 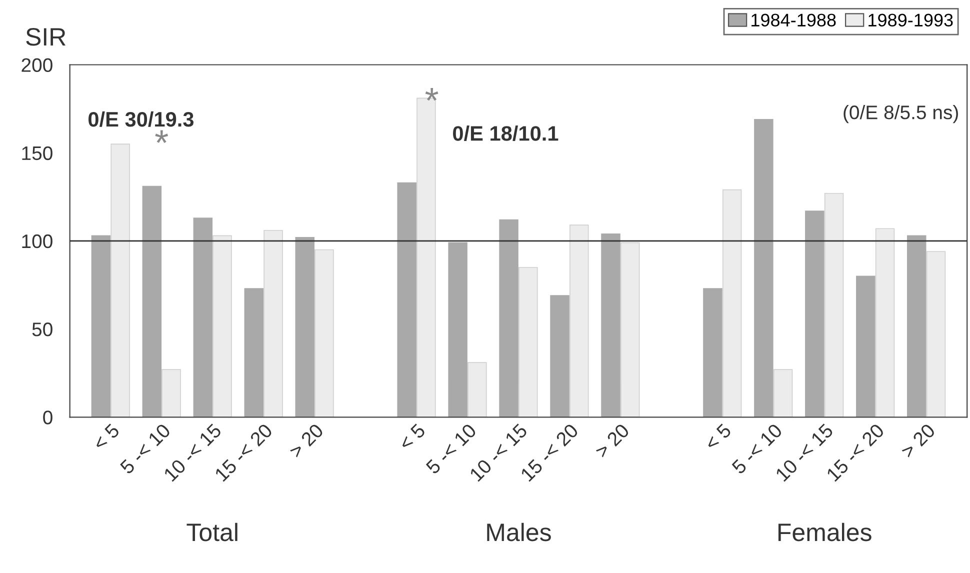 I want to click on text: Total, so click(x=212, y=532).